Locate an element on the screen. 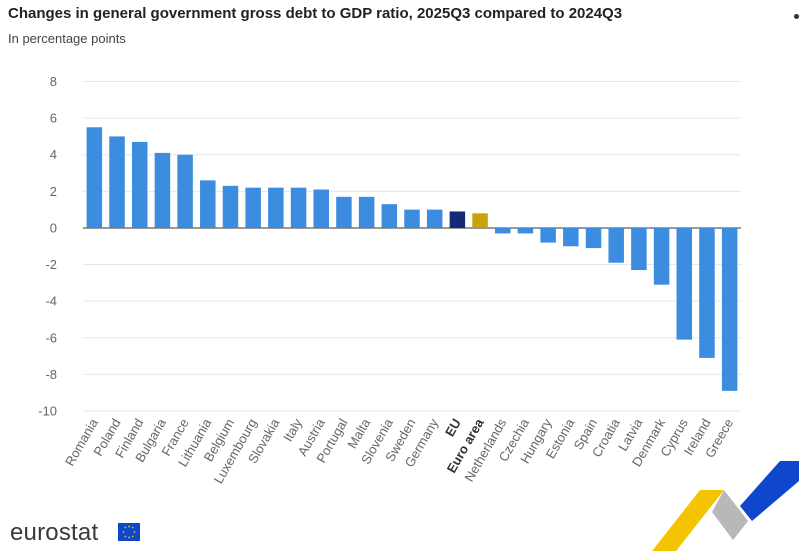 The height and width of the screenshot is (551, 799). bar-finland is located at coordinates (139, 184).